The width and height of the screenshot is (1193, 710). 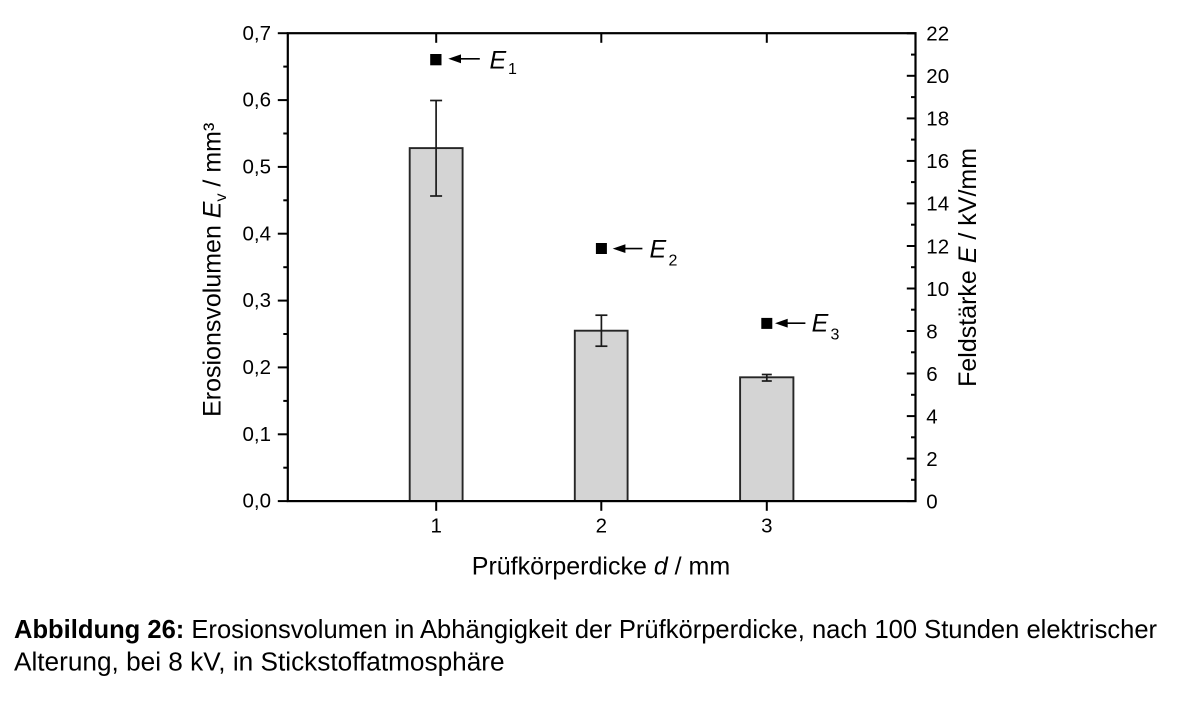 What do you see at coordinates (937, 204) in the screenshot?
I see `svg-text: 14` at bounding box center [937, 204].